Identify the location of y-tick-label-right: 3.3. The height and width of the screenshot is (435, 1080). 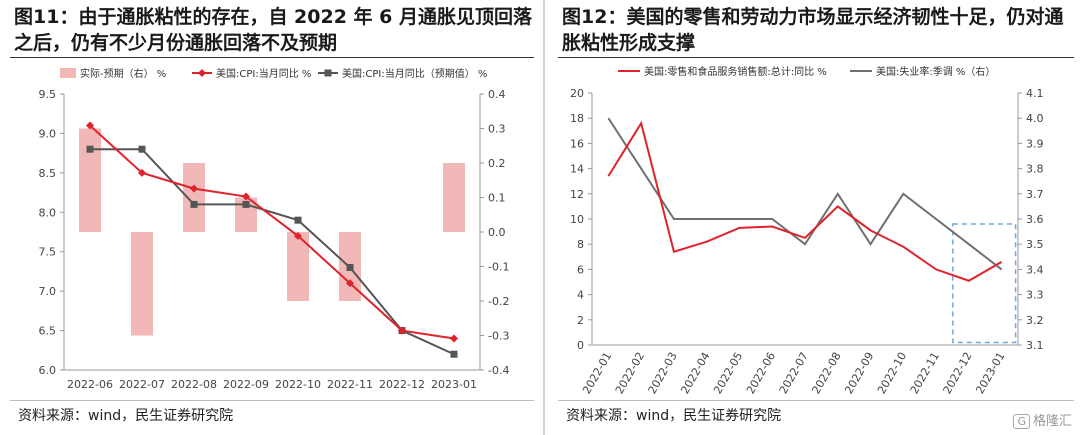
(1035, 295).